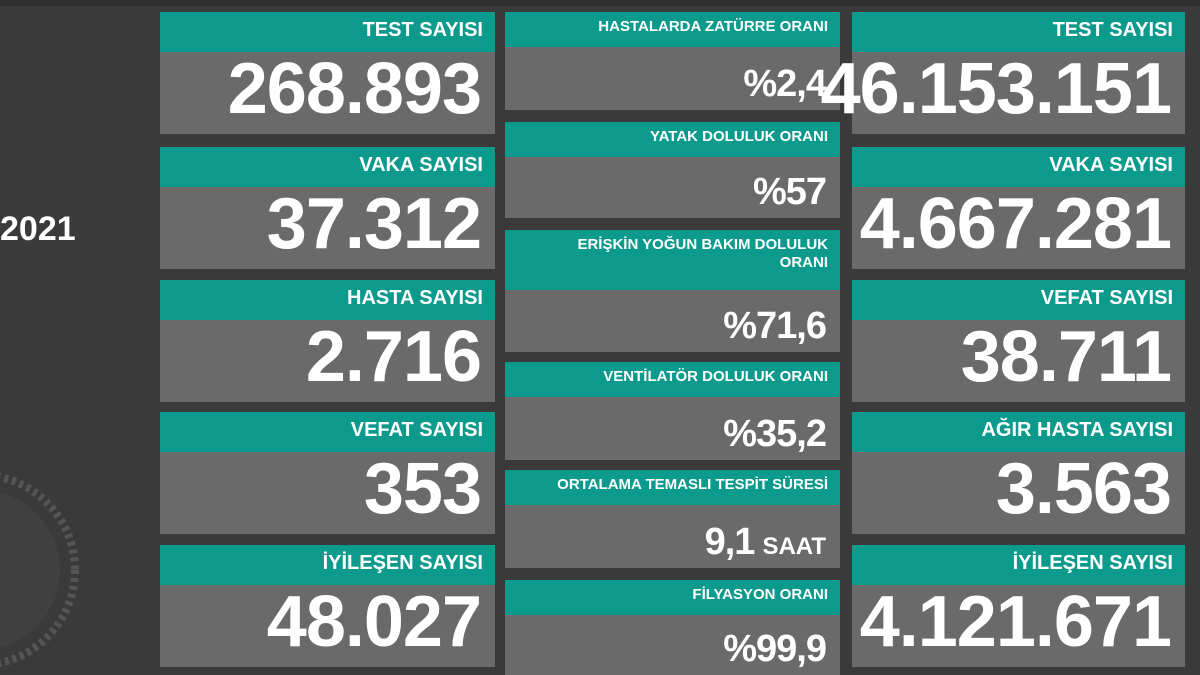  I want to click on card-value: 37.312, so click(374, 224).